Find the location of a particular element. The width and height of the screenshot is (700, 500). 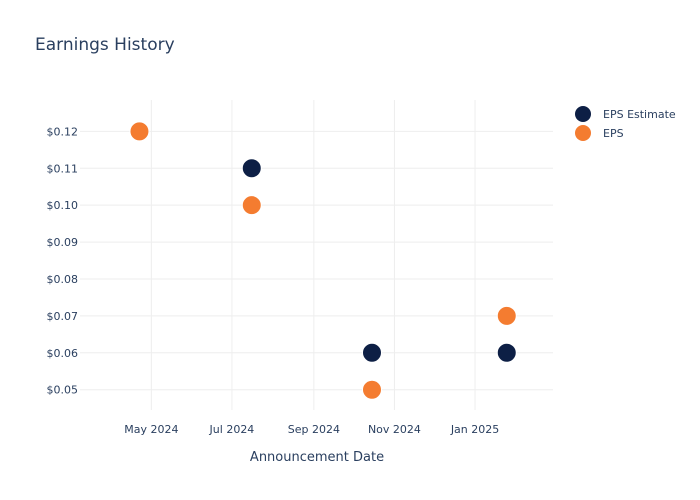

y-tick-label: $0.08 is located at coordinates (63, 279).